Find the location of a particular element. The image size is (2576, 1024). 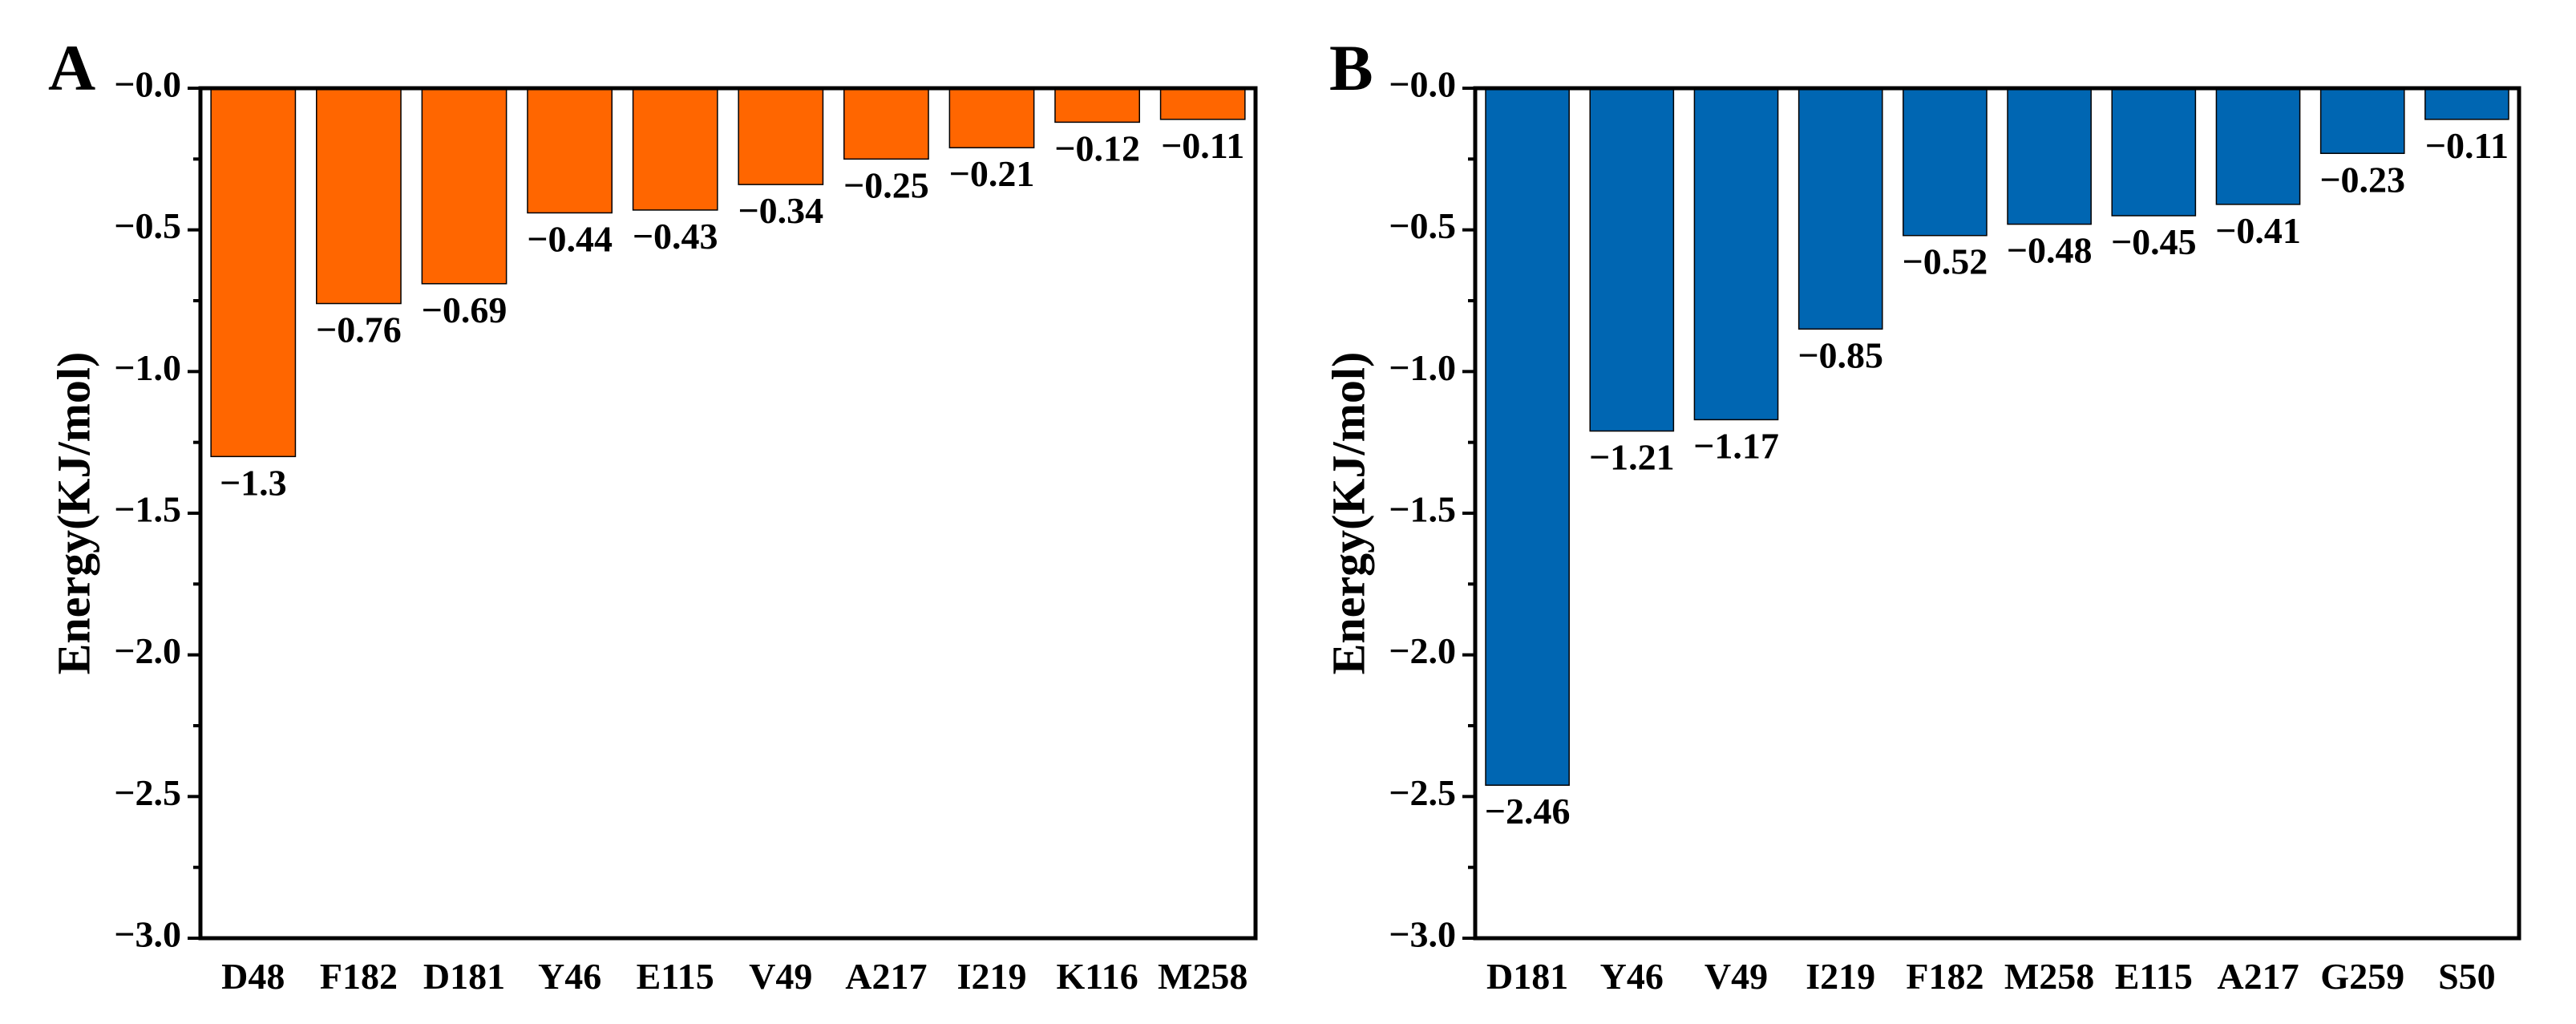

data-label: −0.43 is located at coordinates (675, 236).